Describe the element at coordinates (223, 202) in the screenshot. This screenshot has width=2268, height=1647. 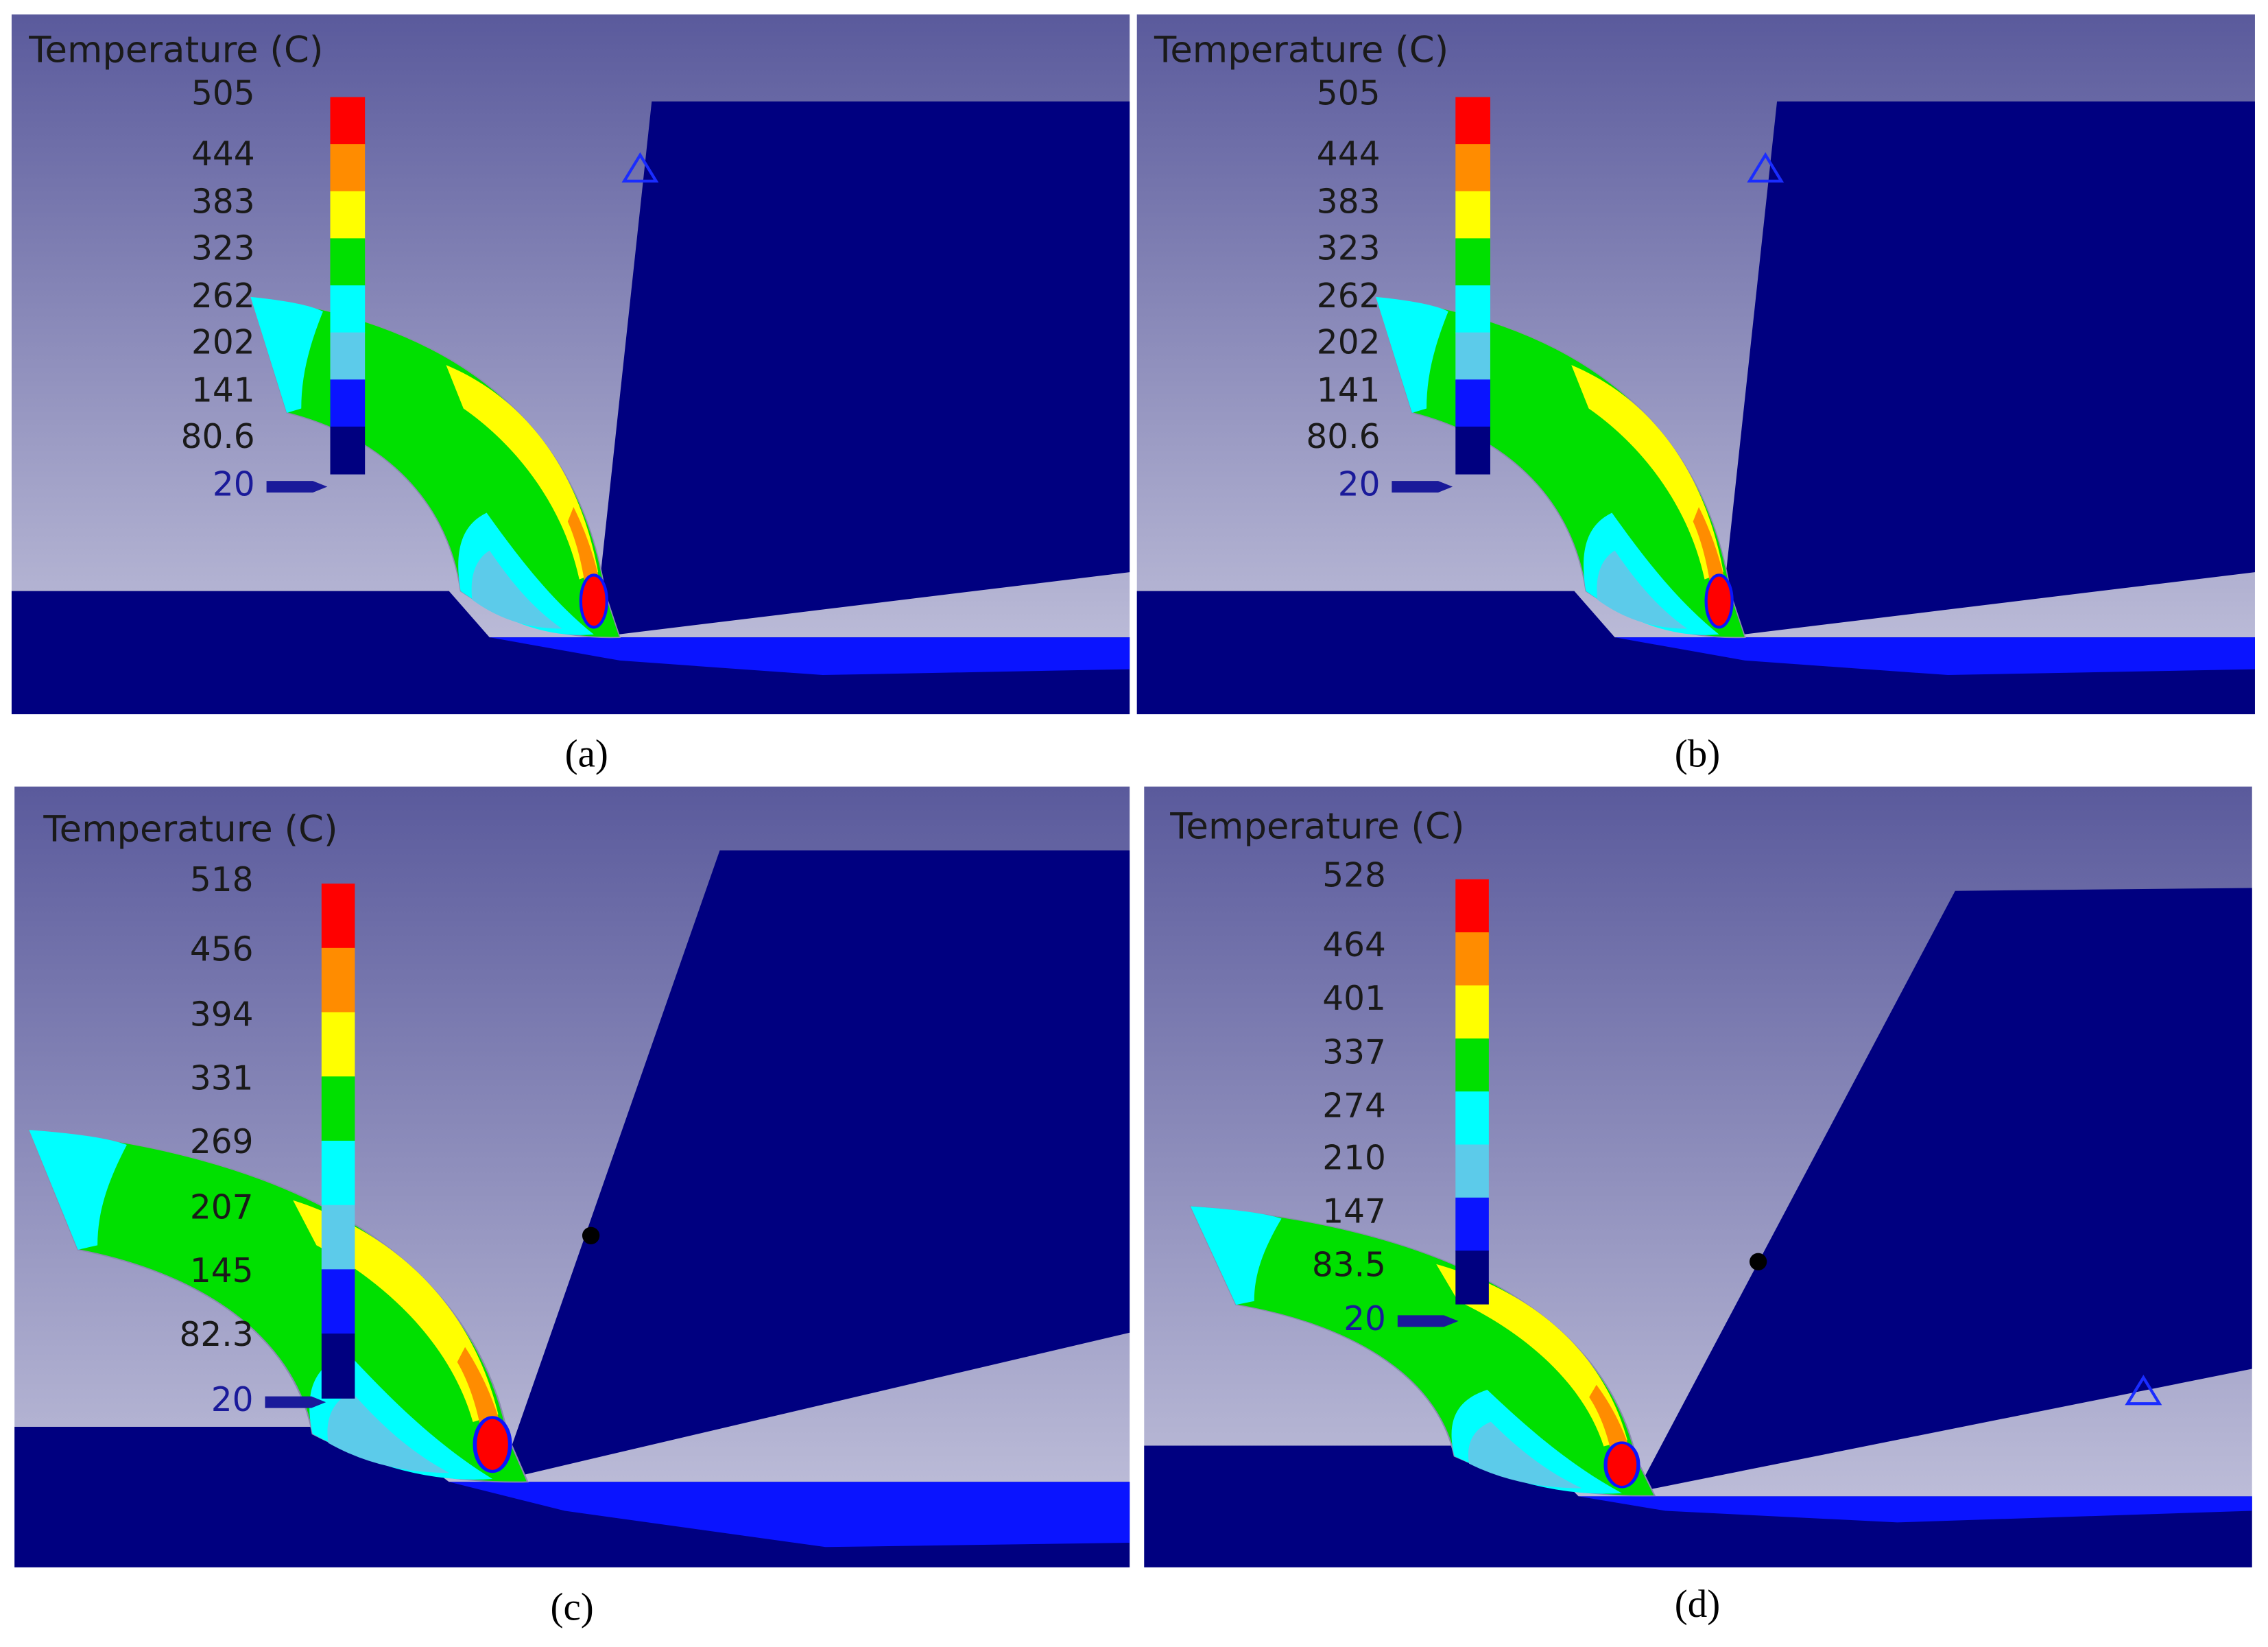
I see `legend-label: 383` at that location.